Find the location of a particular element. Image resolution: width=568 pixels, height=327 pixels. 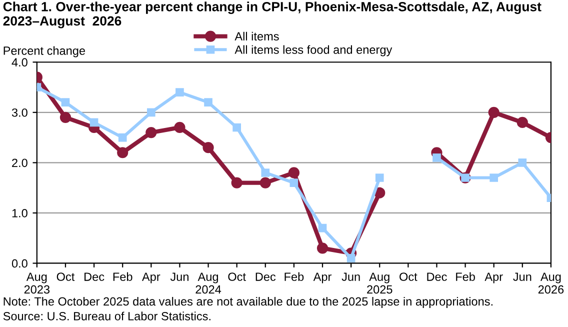

y-tick-label: 3.0 is located at coordinates (20, 112).